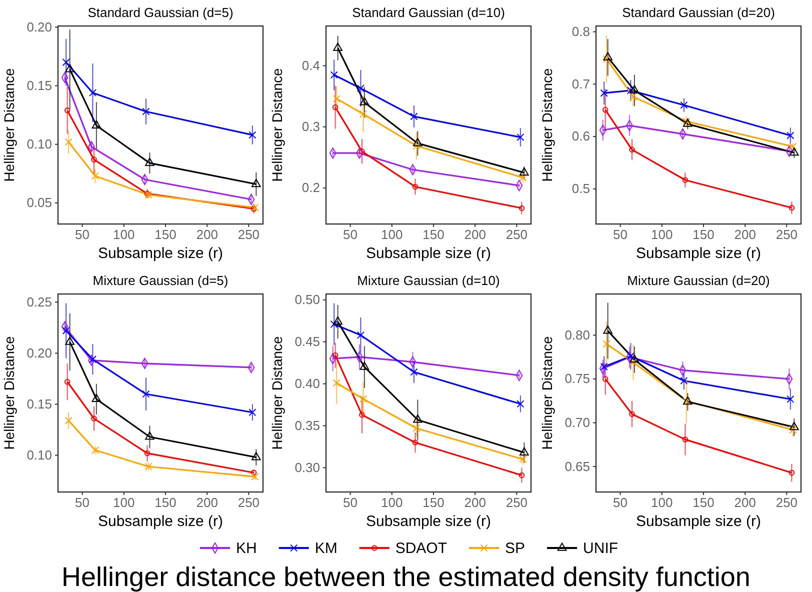  I want to click on y-tick-label: 0.20, so click(39, 352).